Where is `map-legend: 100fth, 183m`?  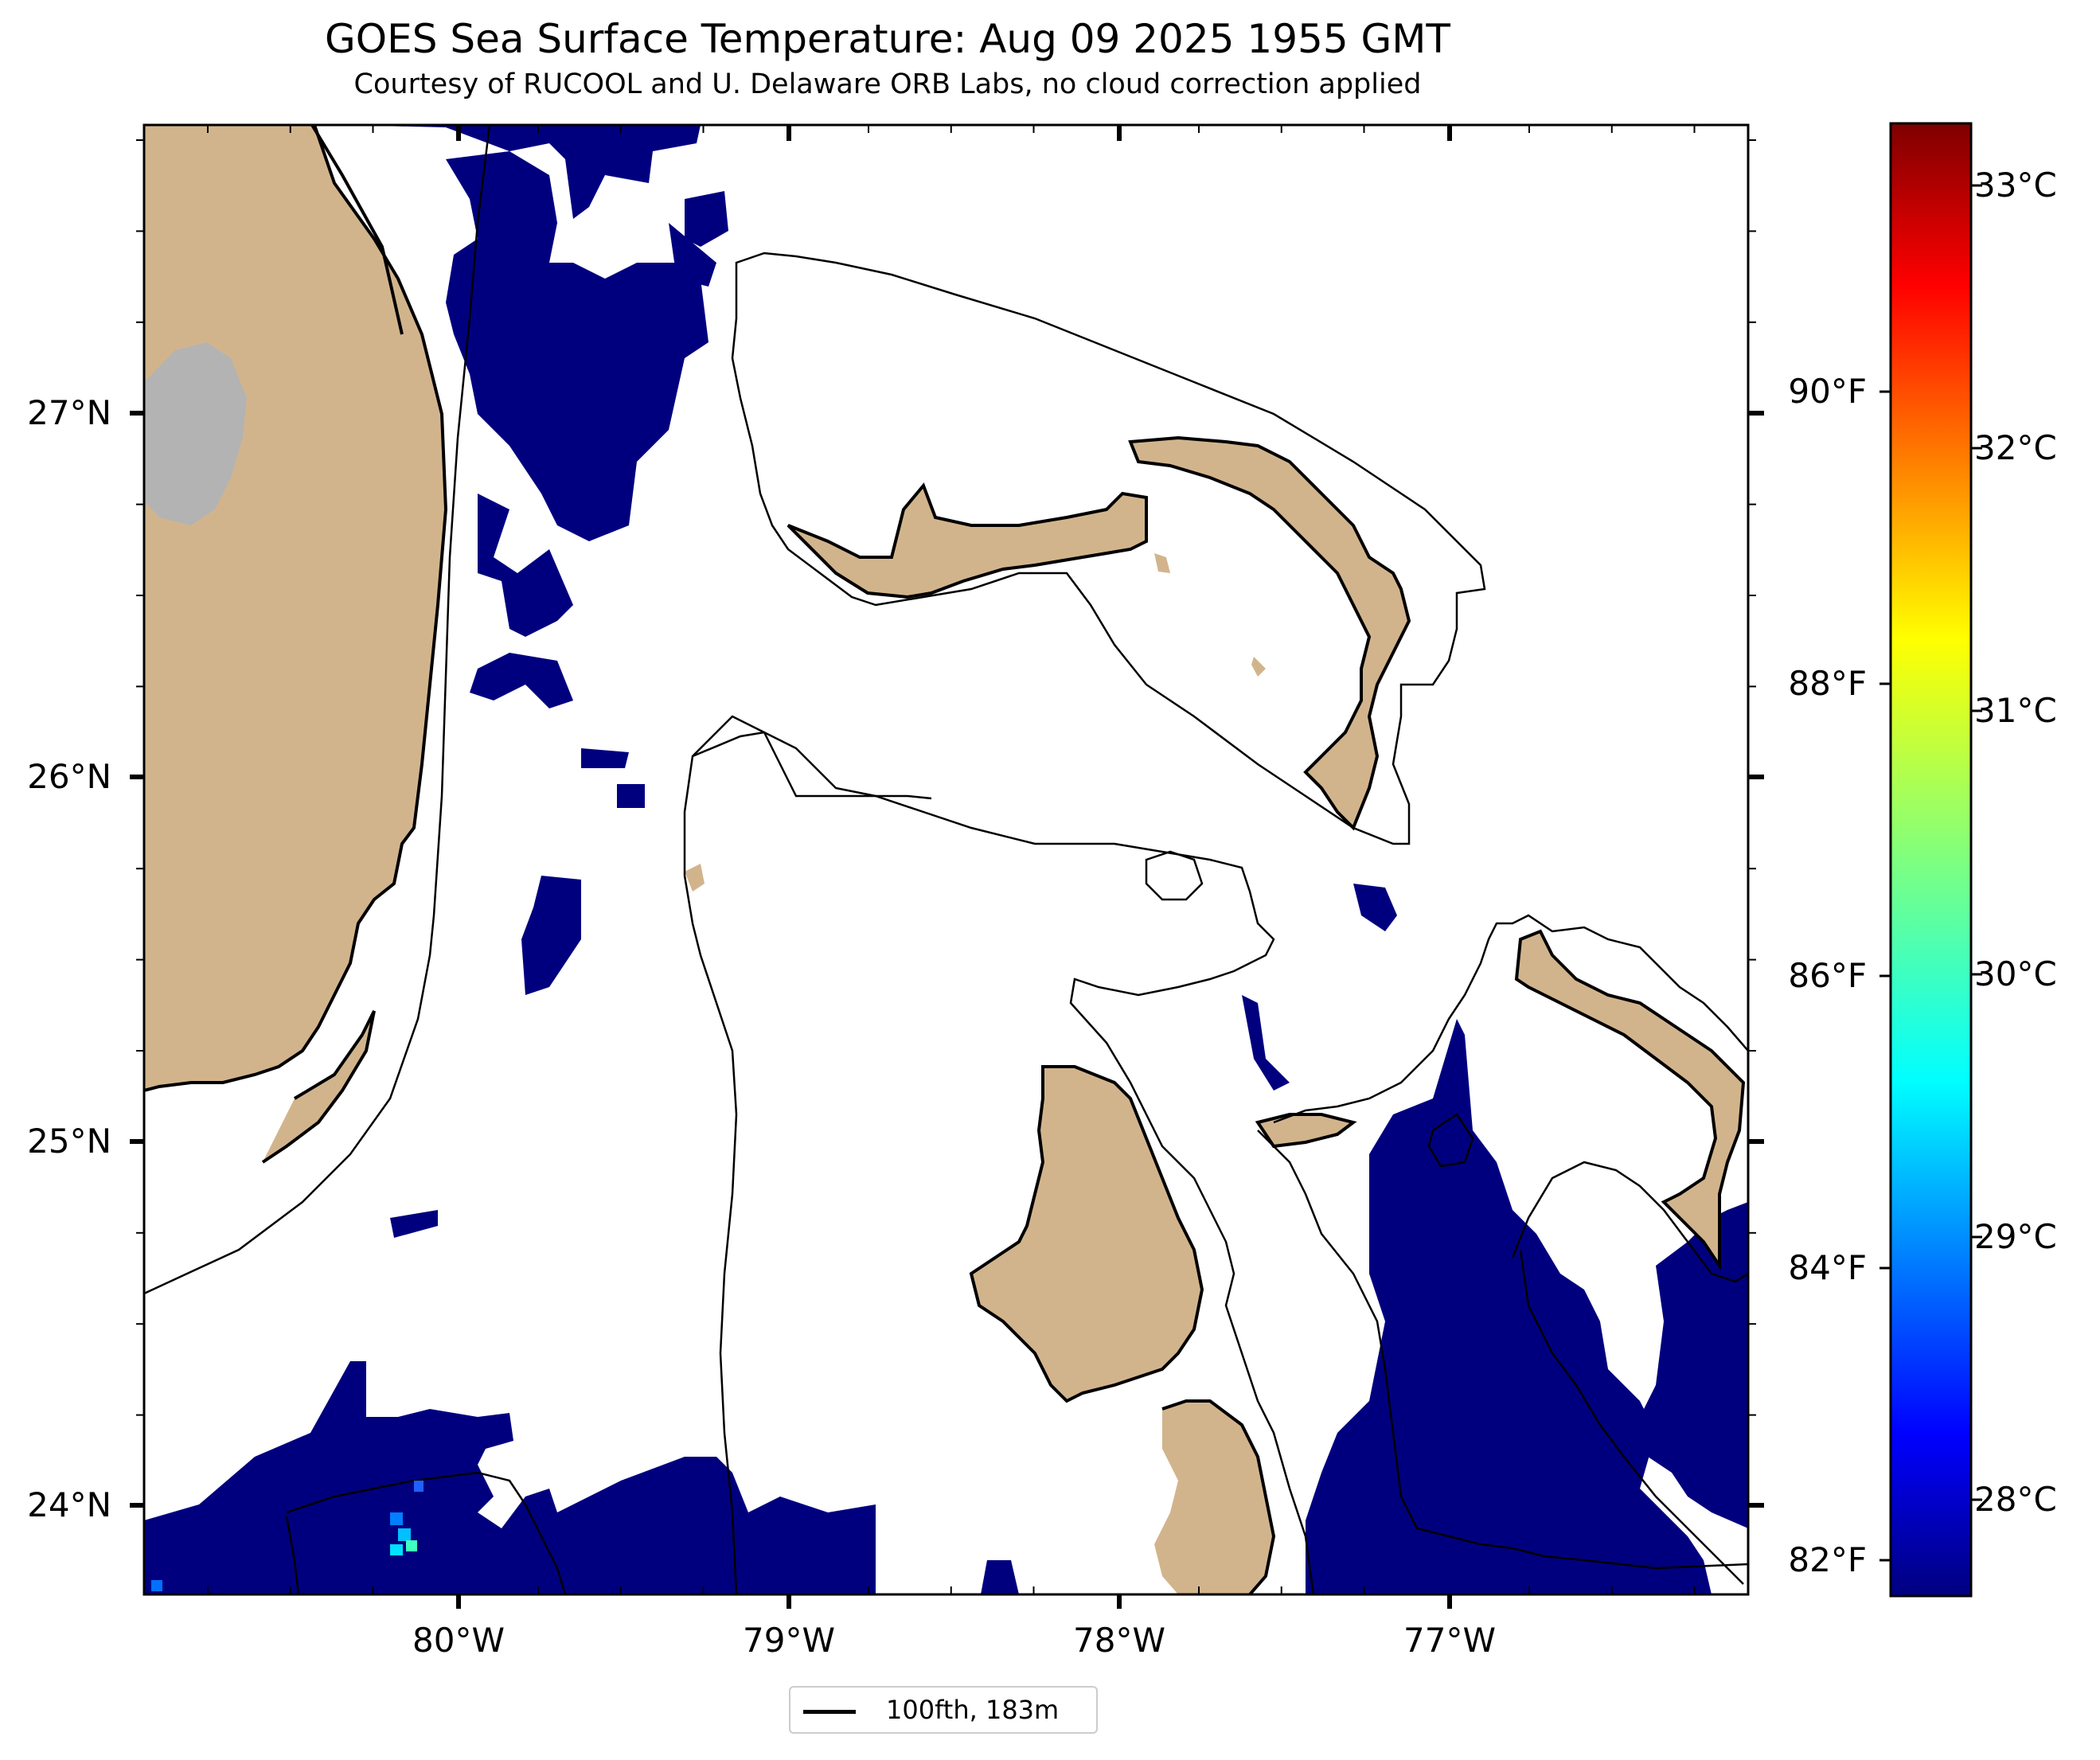 map-legend: 100fth, 183m is located at coordinates (943, 1710).